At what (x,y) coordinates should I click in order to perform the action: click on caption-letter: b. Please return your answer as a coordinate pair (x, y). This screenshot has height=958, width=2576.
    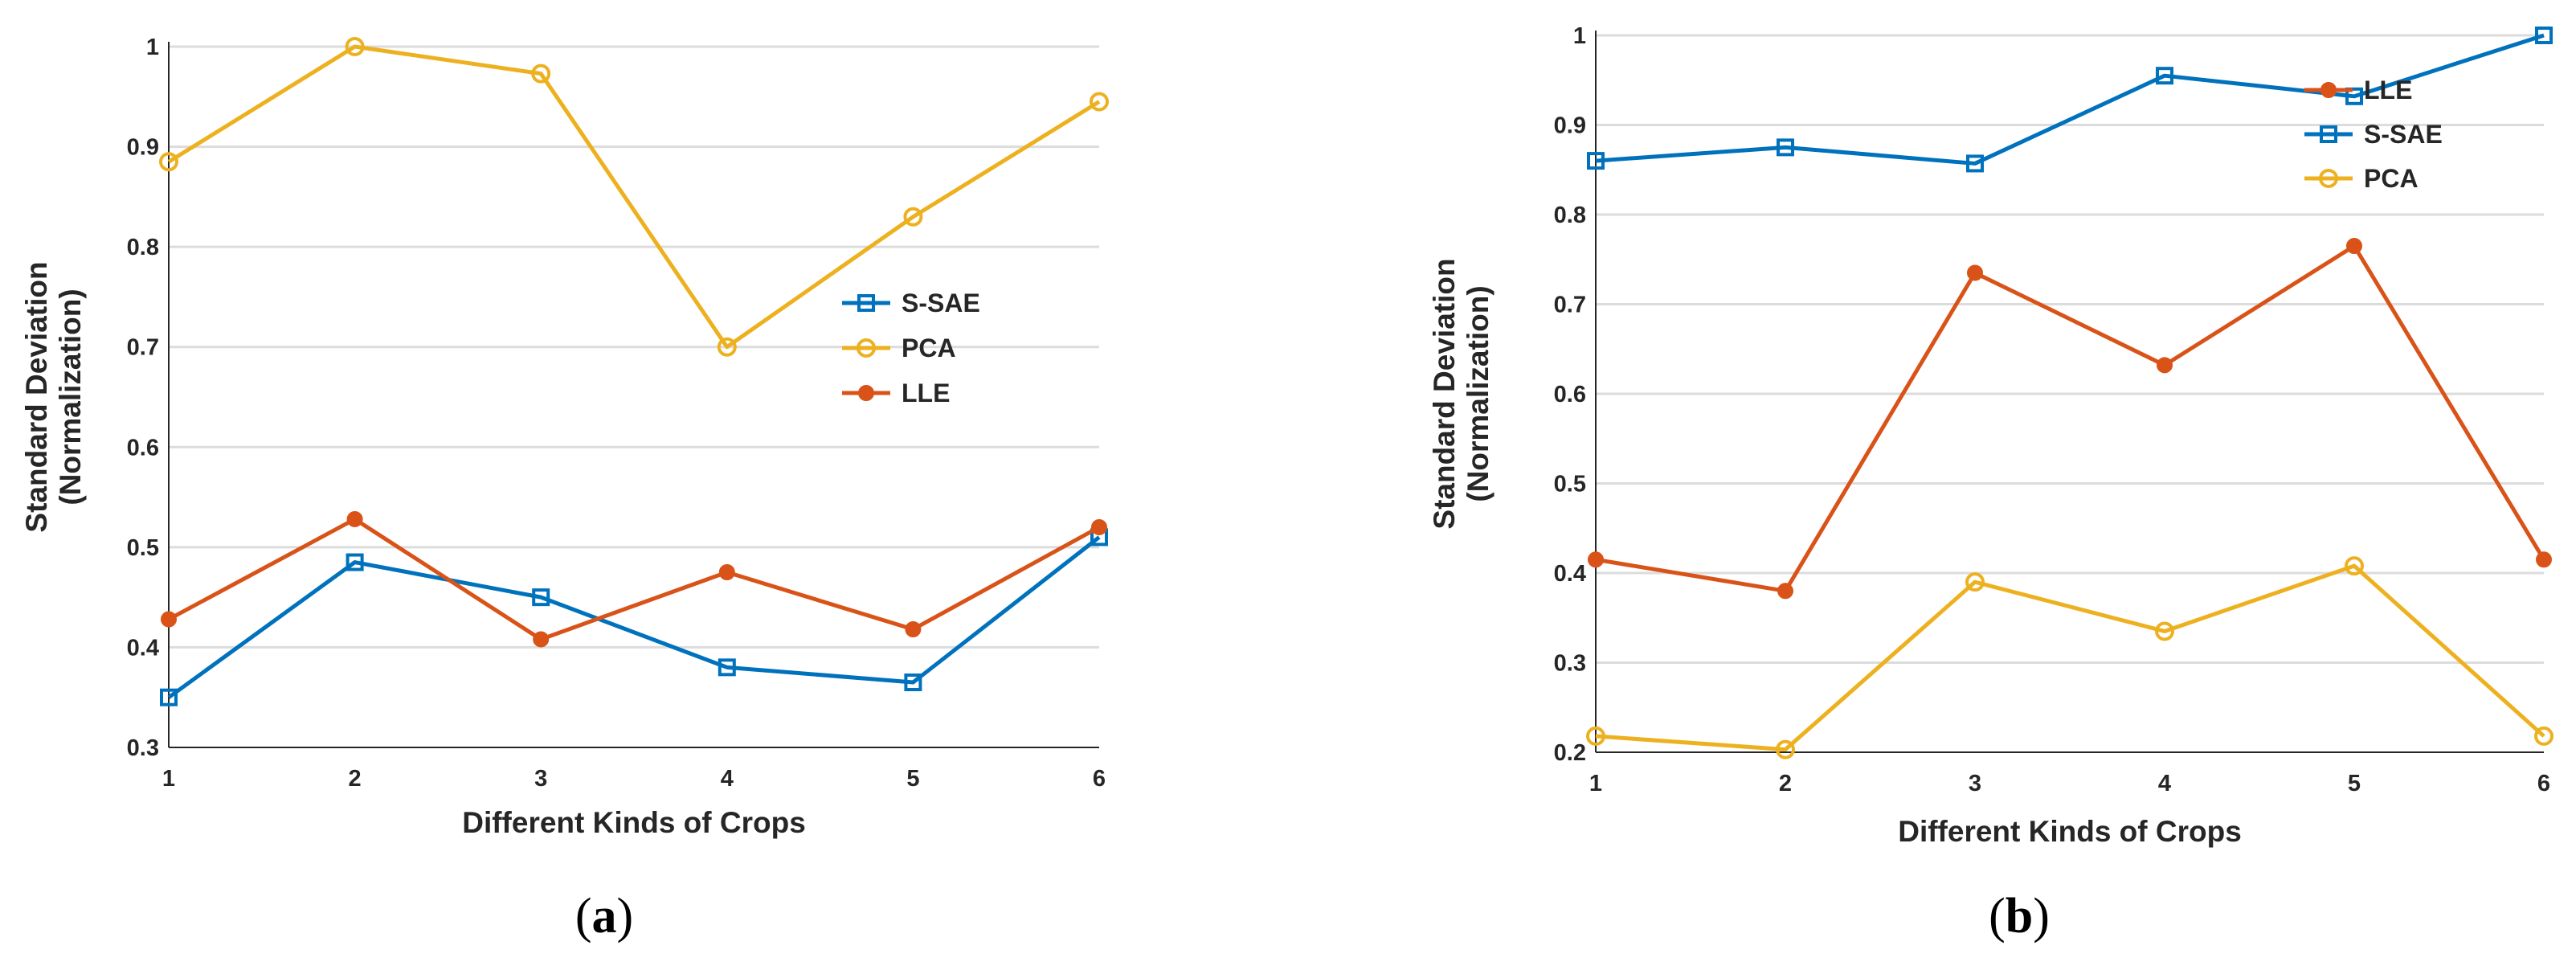
    Looking at the image, I should click on (2020, 917).